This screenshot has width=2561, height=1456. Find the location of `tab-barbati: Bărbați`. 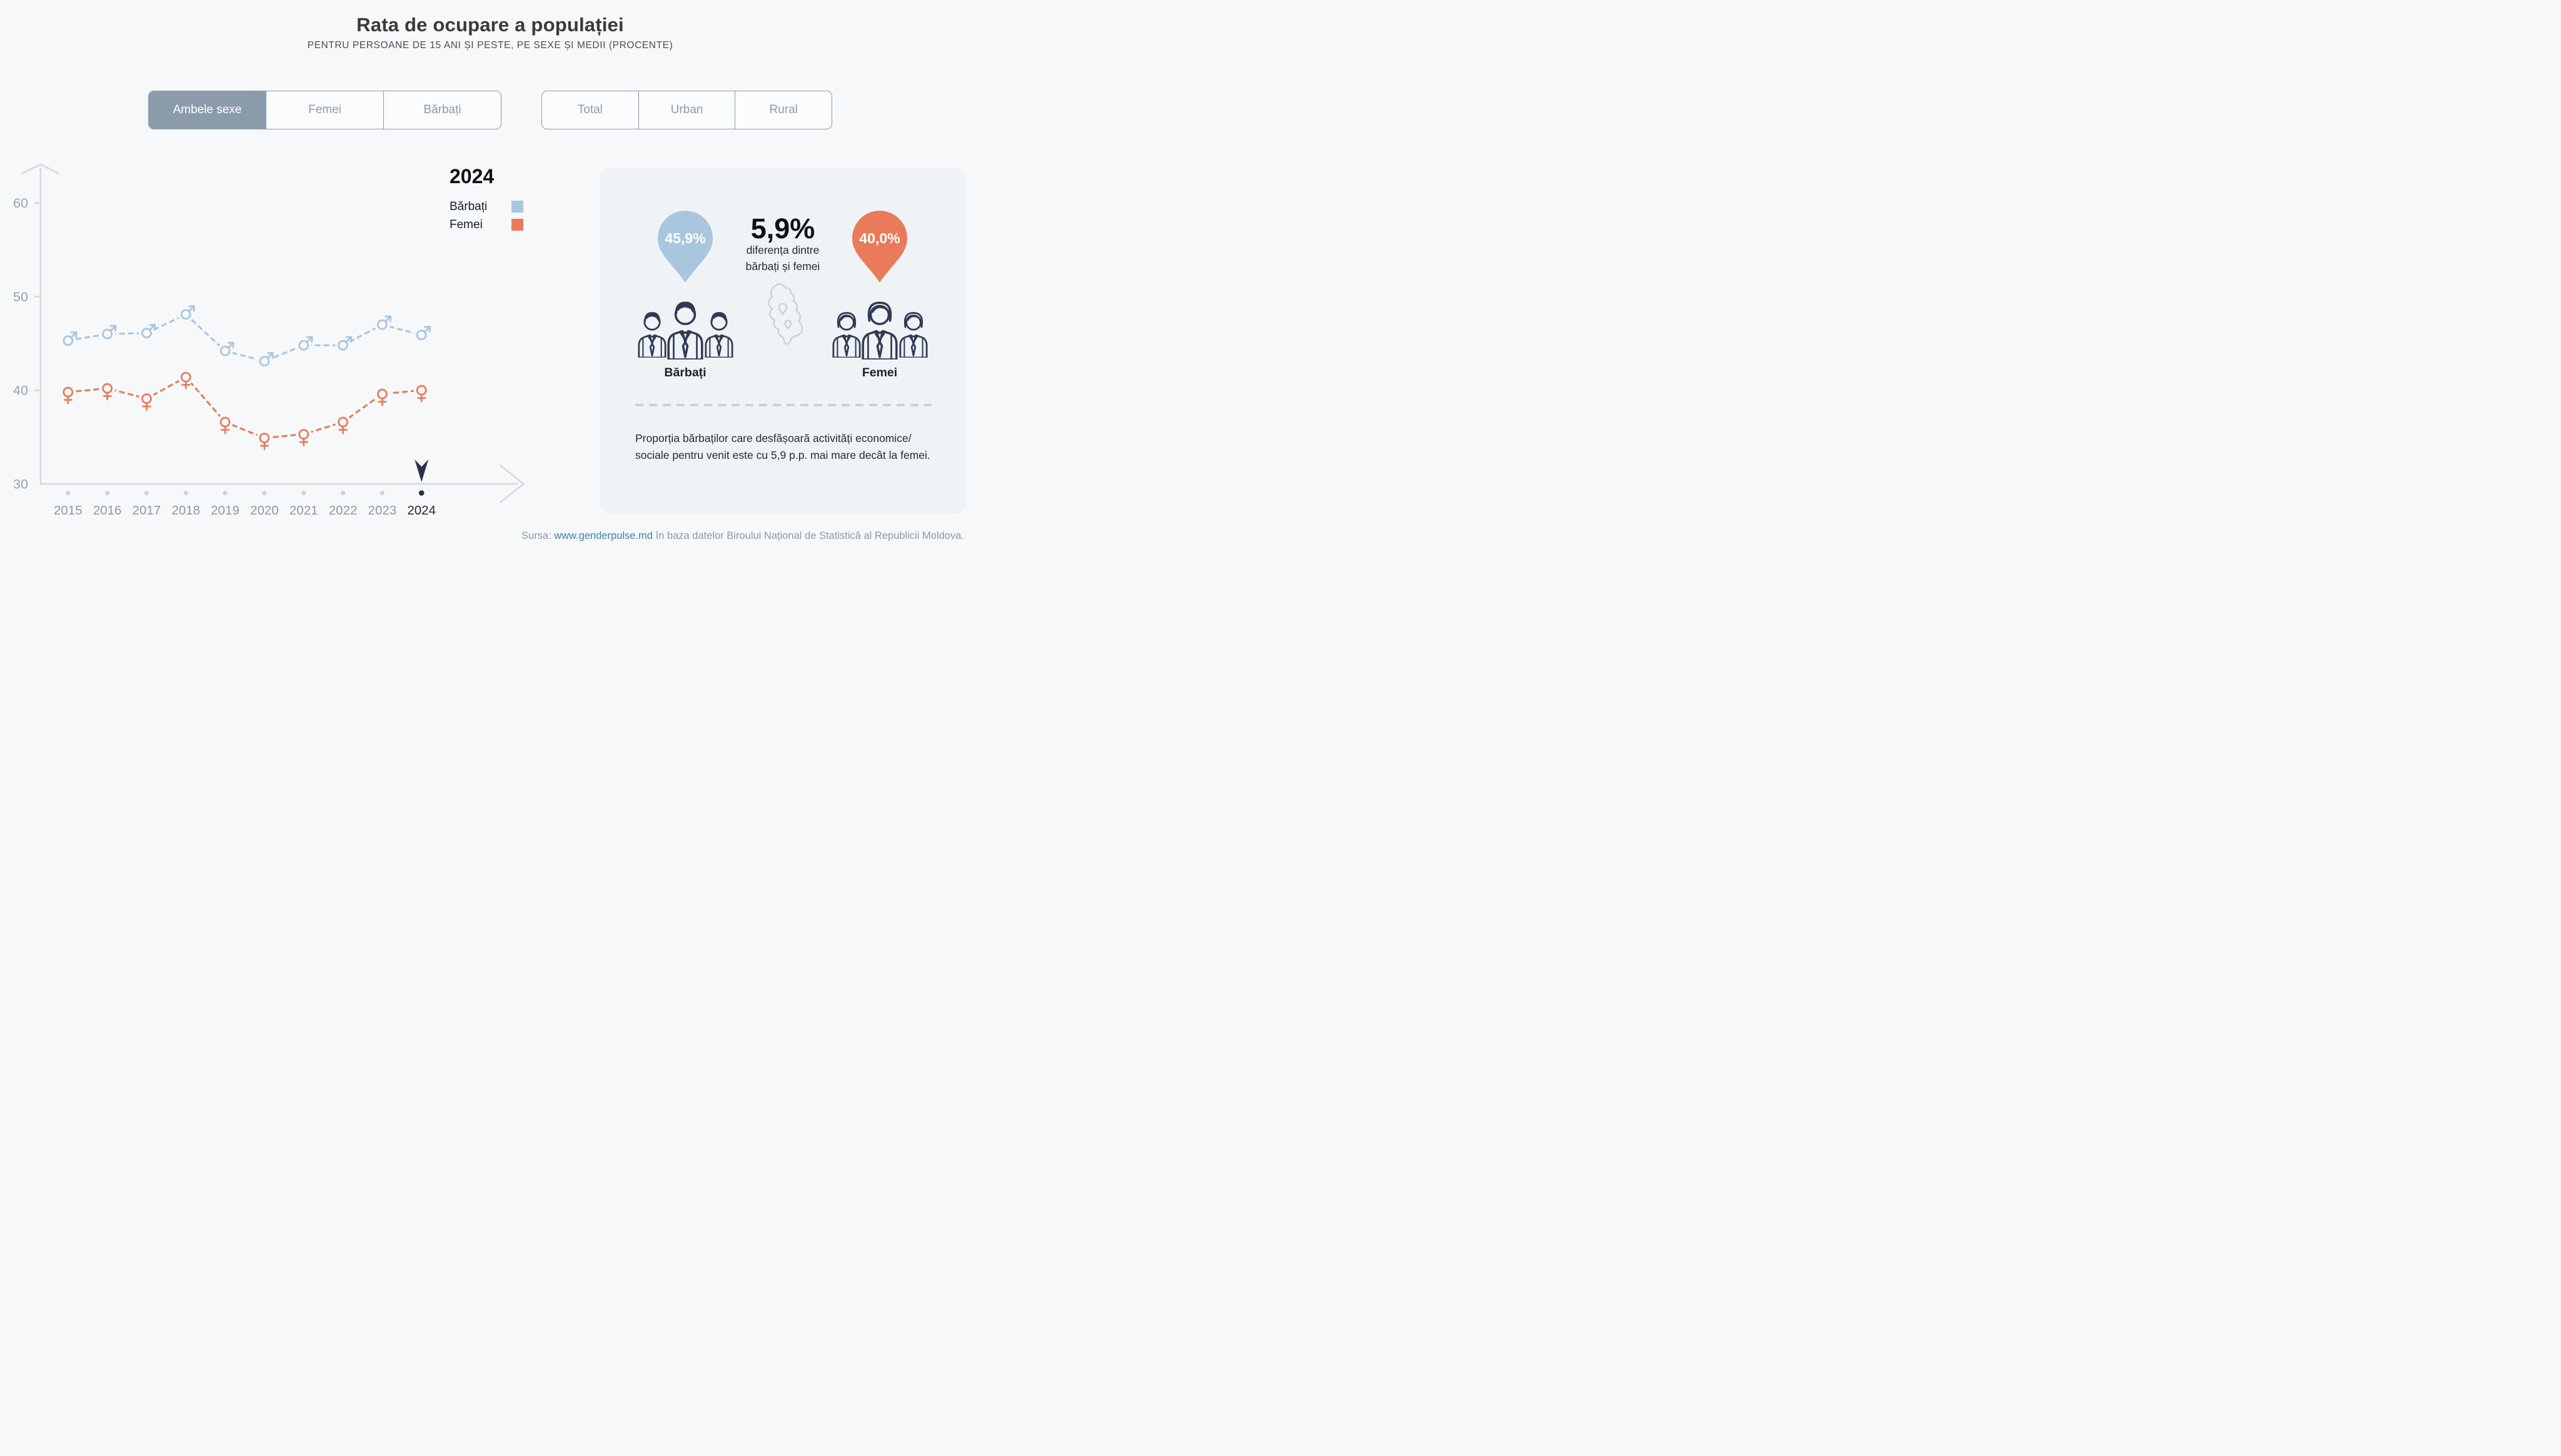

tab-barbati: Bărbați is located at coordinates (442, 110).